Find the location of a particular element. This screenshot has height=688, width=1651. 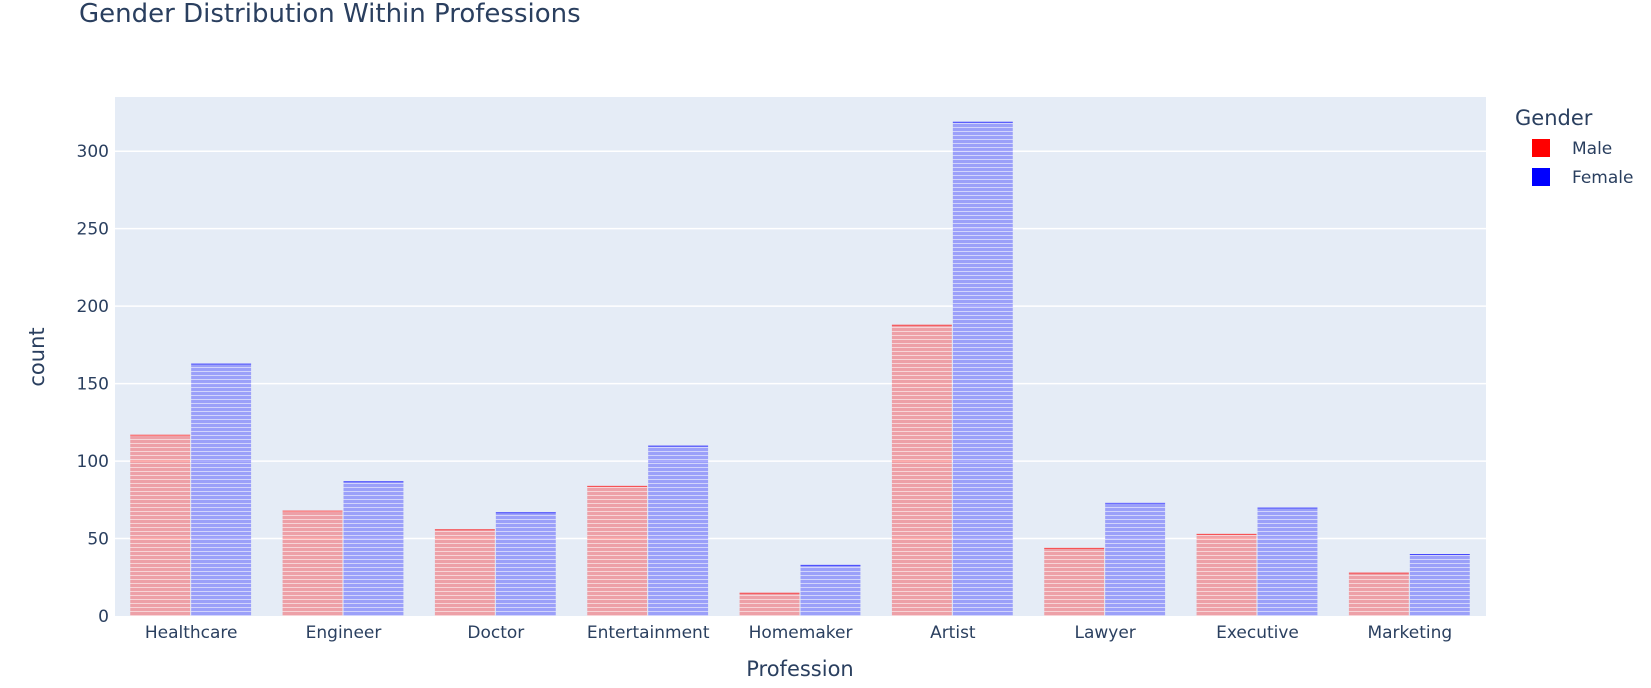

bar-male-engineer is located at coordinates (312, 563).